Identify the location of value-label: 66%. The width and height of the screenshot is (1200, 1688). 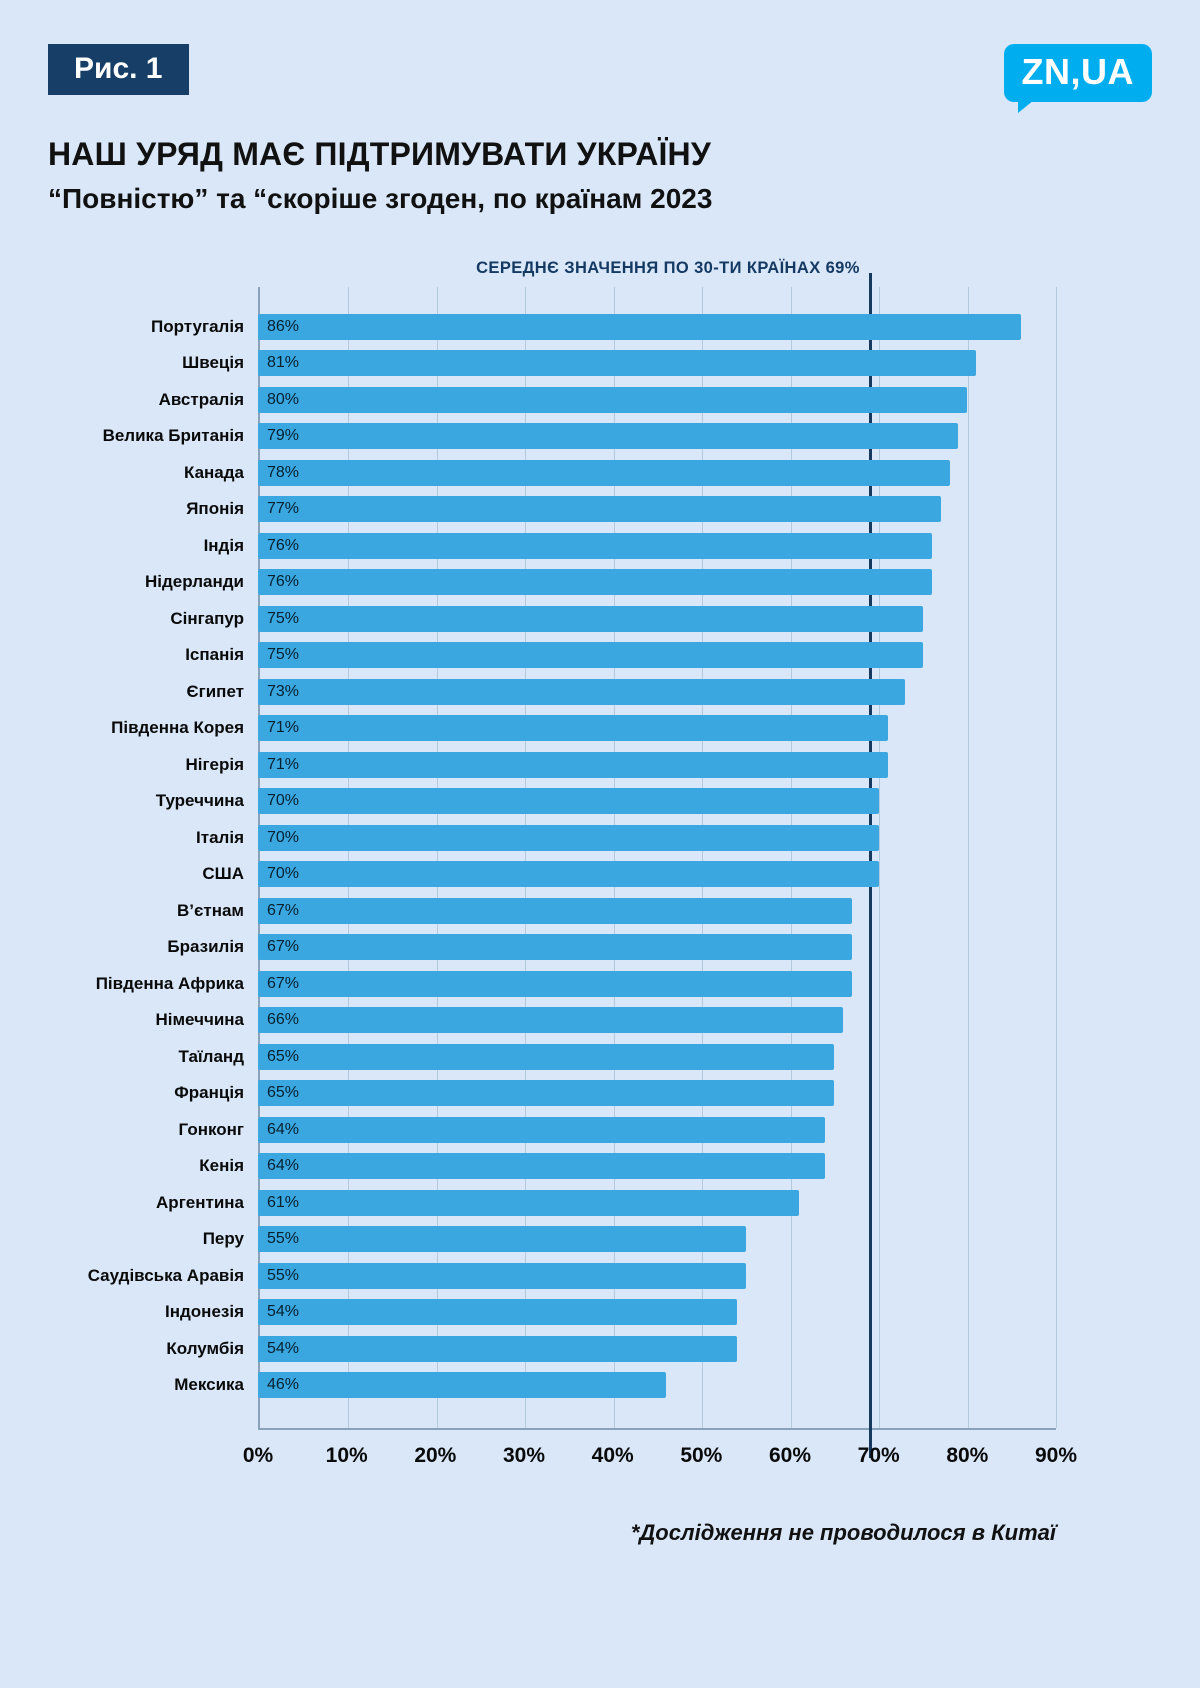
(283, 1020).